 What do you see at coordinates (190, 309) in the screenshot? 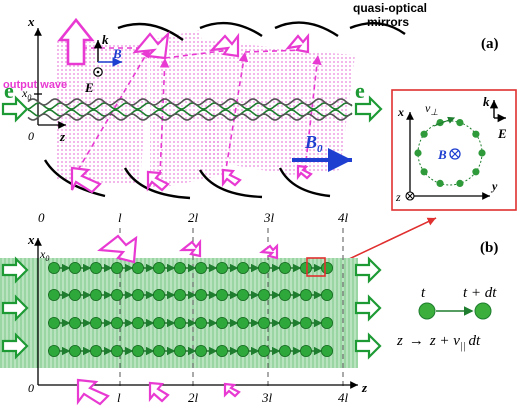
I see `electron-rows` at bounding box center [190, 309].